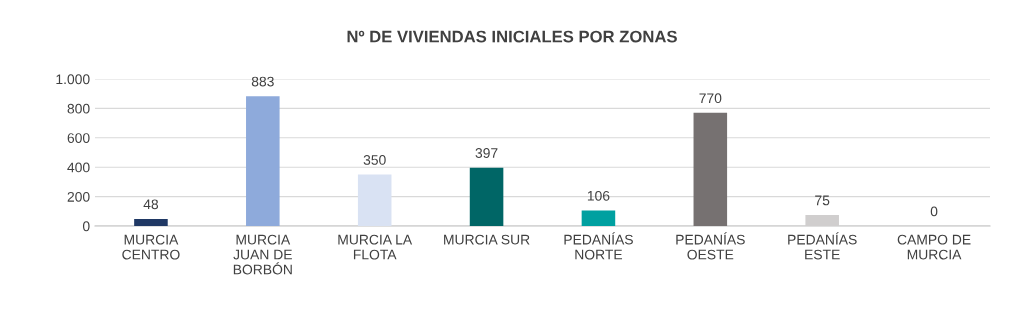 The image size is (1024, 325). I want to click on data-label: 770, so click(710, 98).